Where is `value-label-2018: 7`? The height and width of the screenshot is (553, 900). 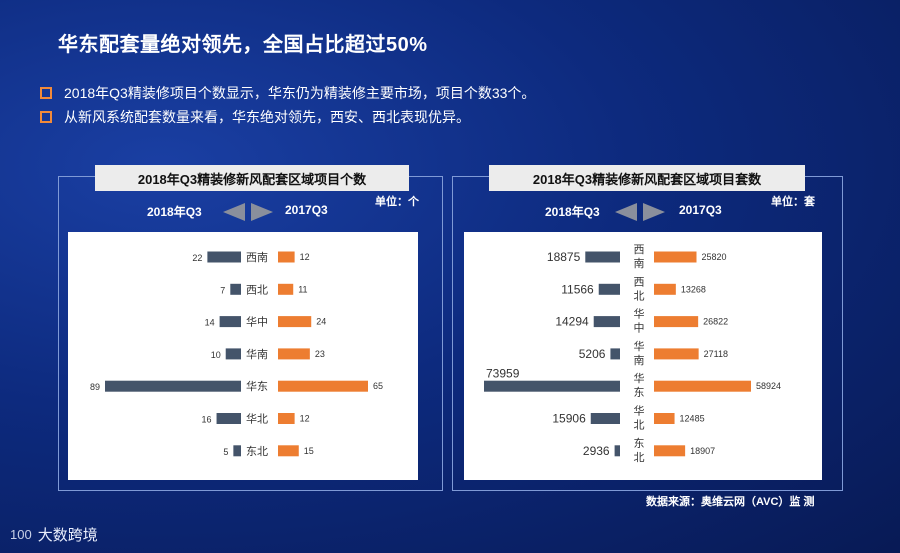 value-label-2018: 7 is located at coordinates (222, 290).